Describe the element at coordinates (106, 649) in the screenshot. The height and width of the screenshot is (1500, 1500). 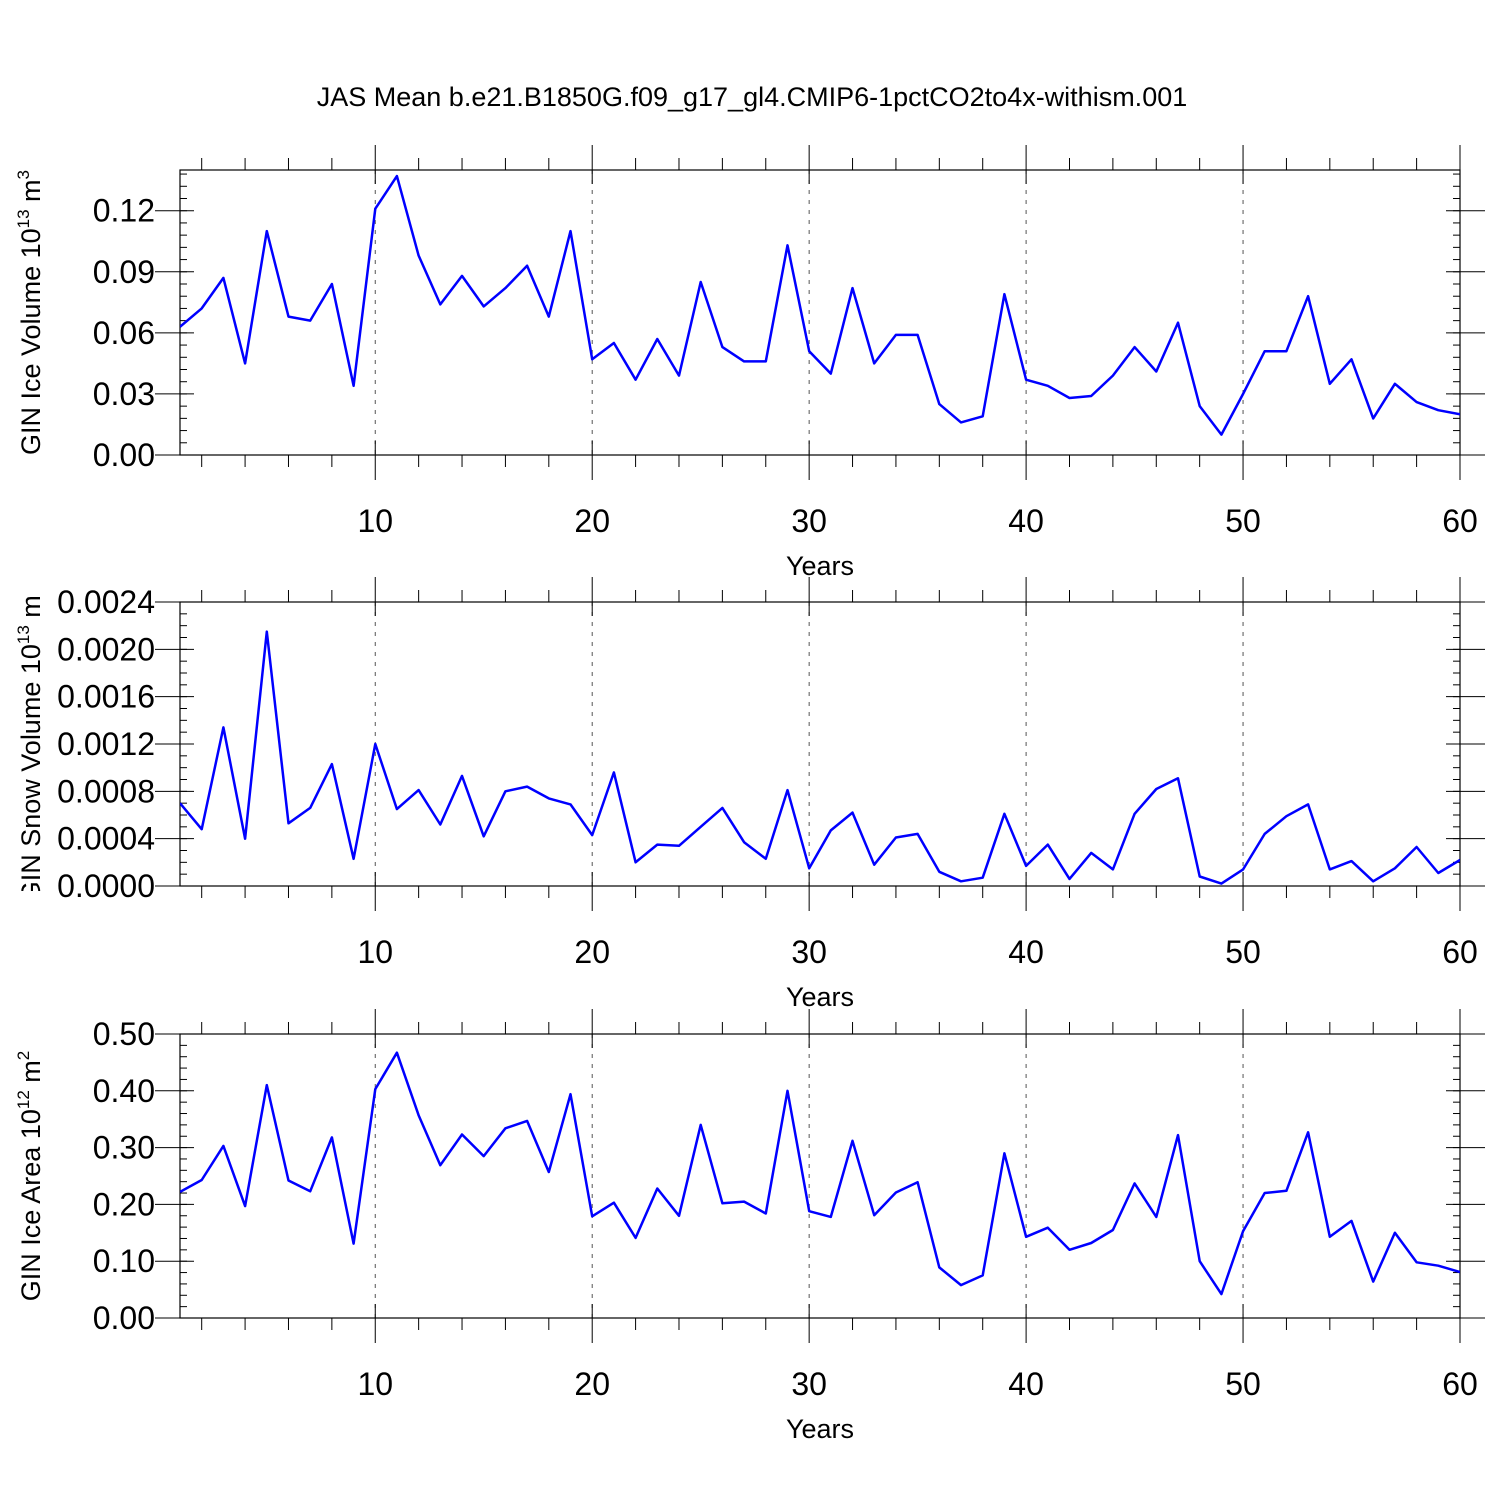
I see `y-tick-label: 0.0020` at that location.